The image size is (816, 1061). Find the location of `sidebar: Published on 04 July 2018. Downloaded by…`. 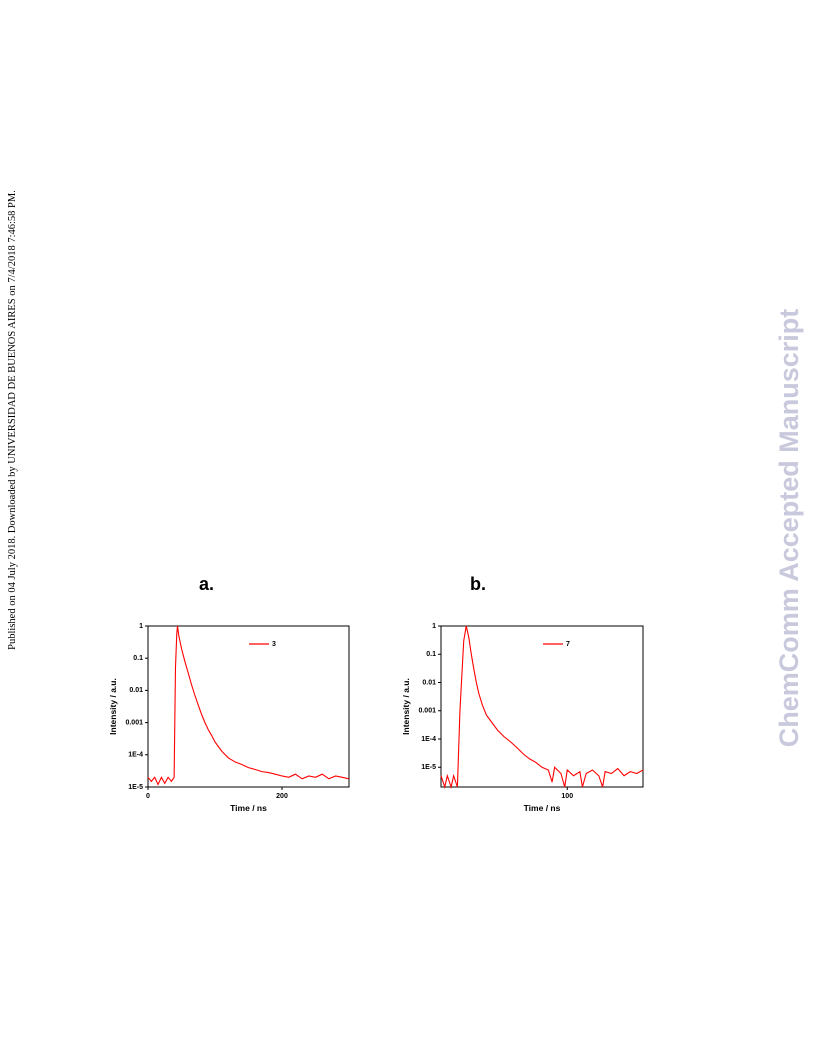

sidebar: Published on 04 July 2018. Downloaded by… is located at coordinates (12, 420).